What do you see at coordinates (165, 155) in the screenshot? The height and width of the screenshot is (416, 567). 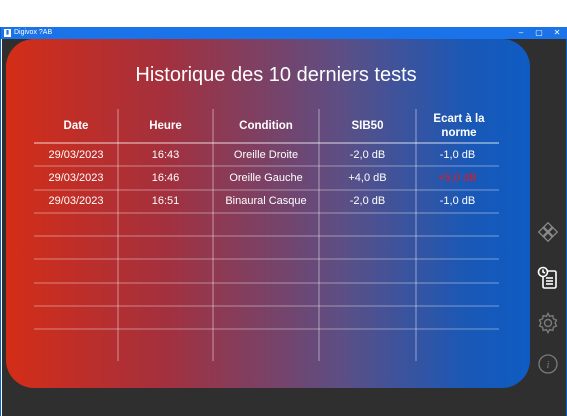 I see `table-cell-time: 16:43` at bounding box center [165, 155].